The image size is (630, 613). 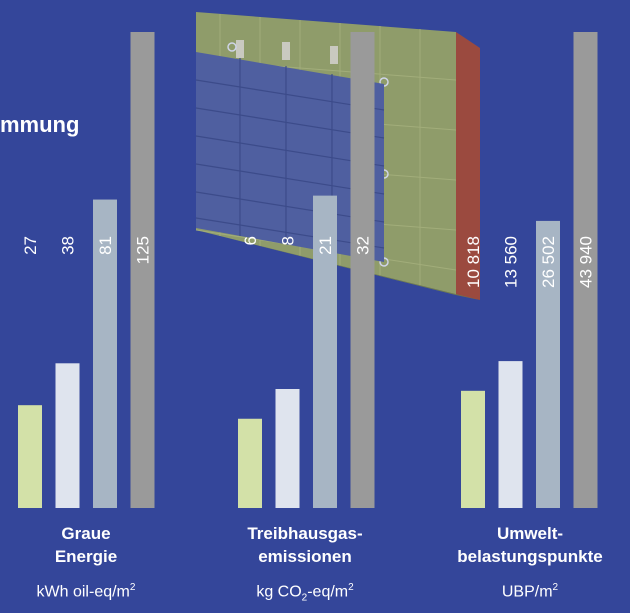 I want to click on heading-fragment: mmung, so click(x=40, y=124).